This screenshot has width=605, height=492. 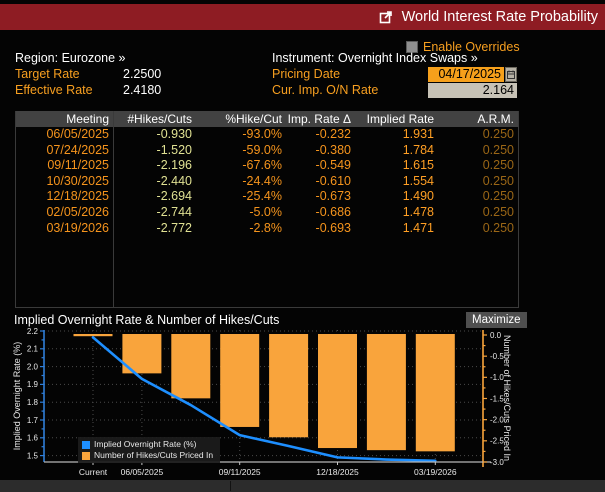 I want to click on column-header: #Hikes/Cuts, so click(x=159, y=119).